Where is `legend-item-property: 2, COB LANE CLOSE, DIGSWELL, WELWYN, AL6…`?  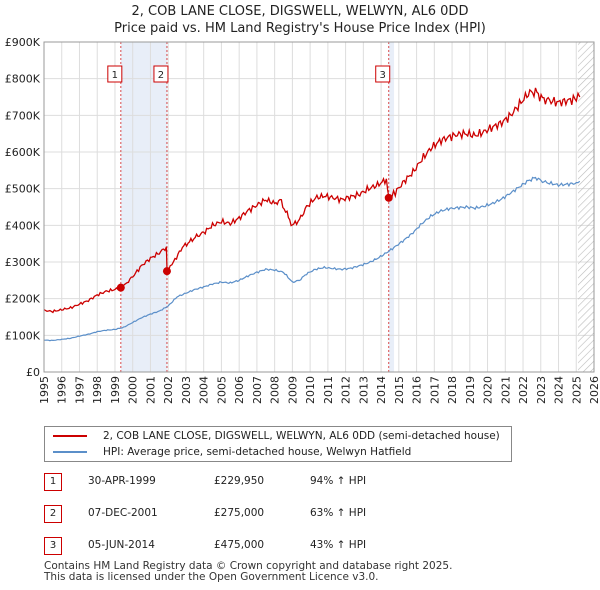
legend-item-property: 2, COB LANE CLOSE, DIGSWELL, WELWYN, AL6… is located at coordinates (276, 436).